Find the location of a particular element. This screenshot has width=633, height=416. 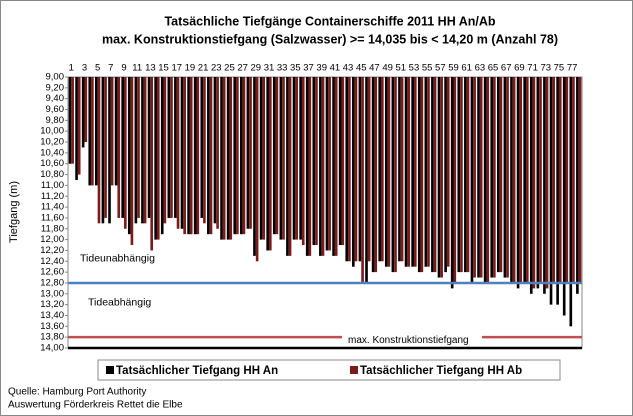

x-tick-label: 25 is located at coordinates (229, 68).